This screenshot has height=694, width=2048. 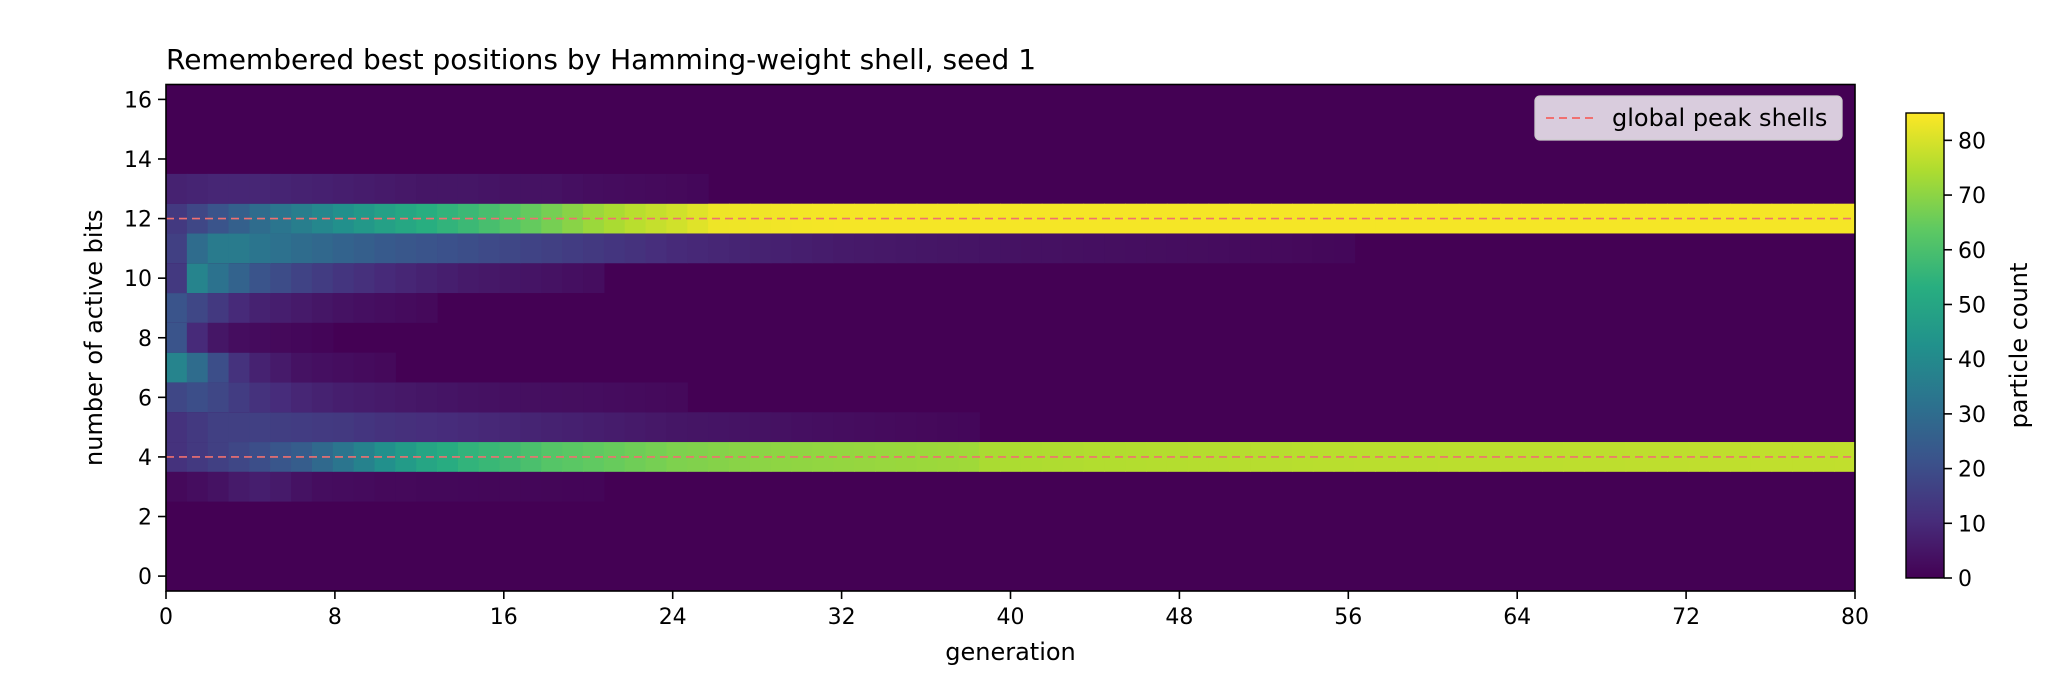 What do you see at coordinates (166, 617) in the screenshot?
I see `x-tick-label: 0` at bounding box center [166, 617].